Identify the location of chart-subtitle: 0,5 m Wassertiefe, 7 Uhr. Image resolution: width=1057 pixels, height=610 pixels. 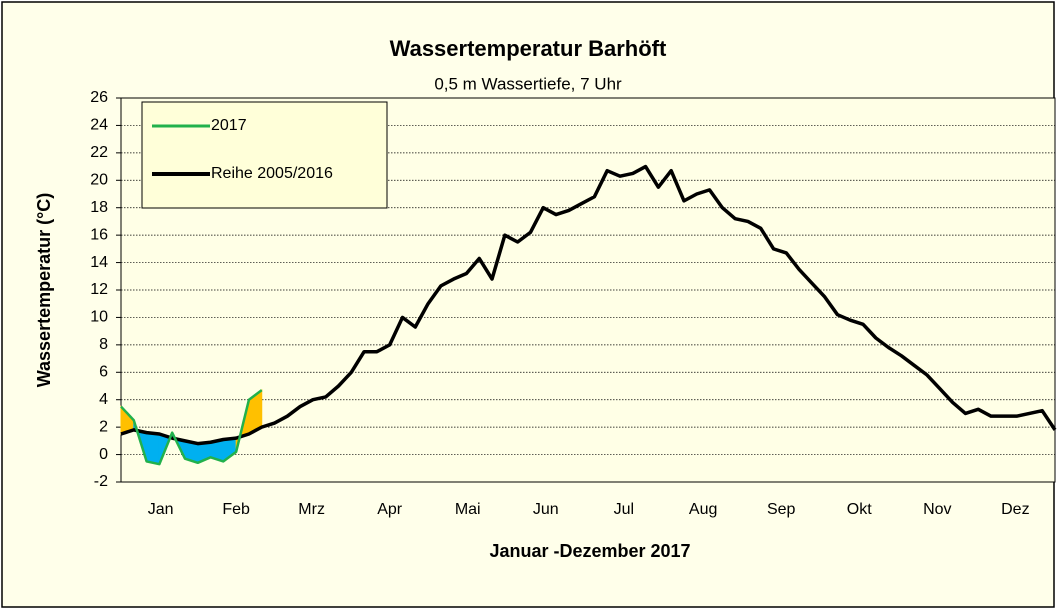
(528, 83).